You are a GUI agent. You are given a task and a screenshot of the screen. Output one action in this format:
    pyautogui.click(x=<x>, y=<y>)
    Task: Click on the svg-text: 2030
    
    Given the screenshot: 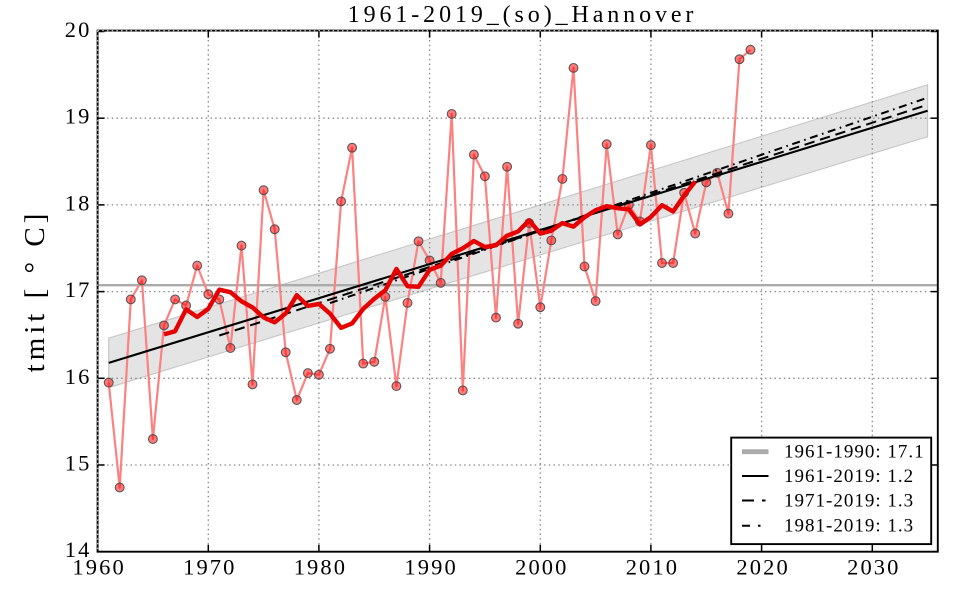 What is the action you would take?
    pyautogui.click(x=873, y=567)
    